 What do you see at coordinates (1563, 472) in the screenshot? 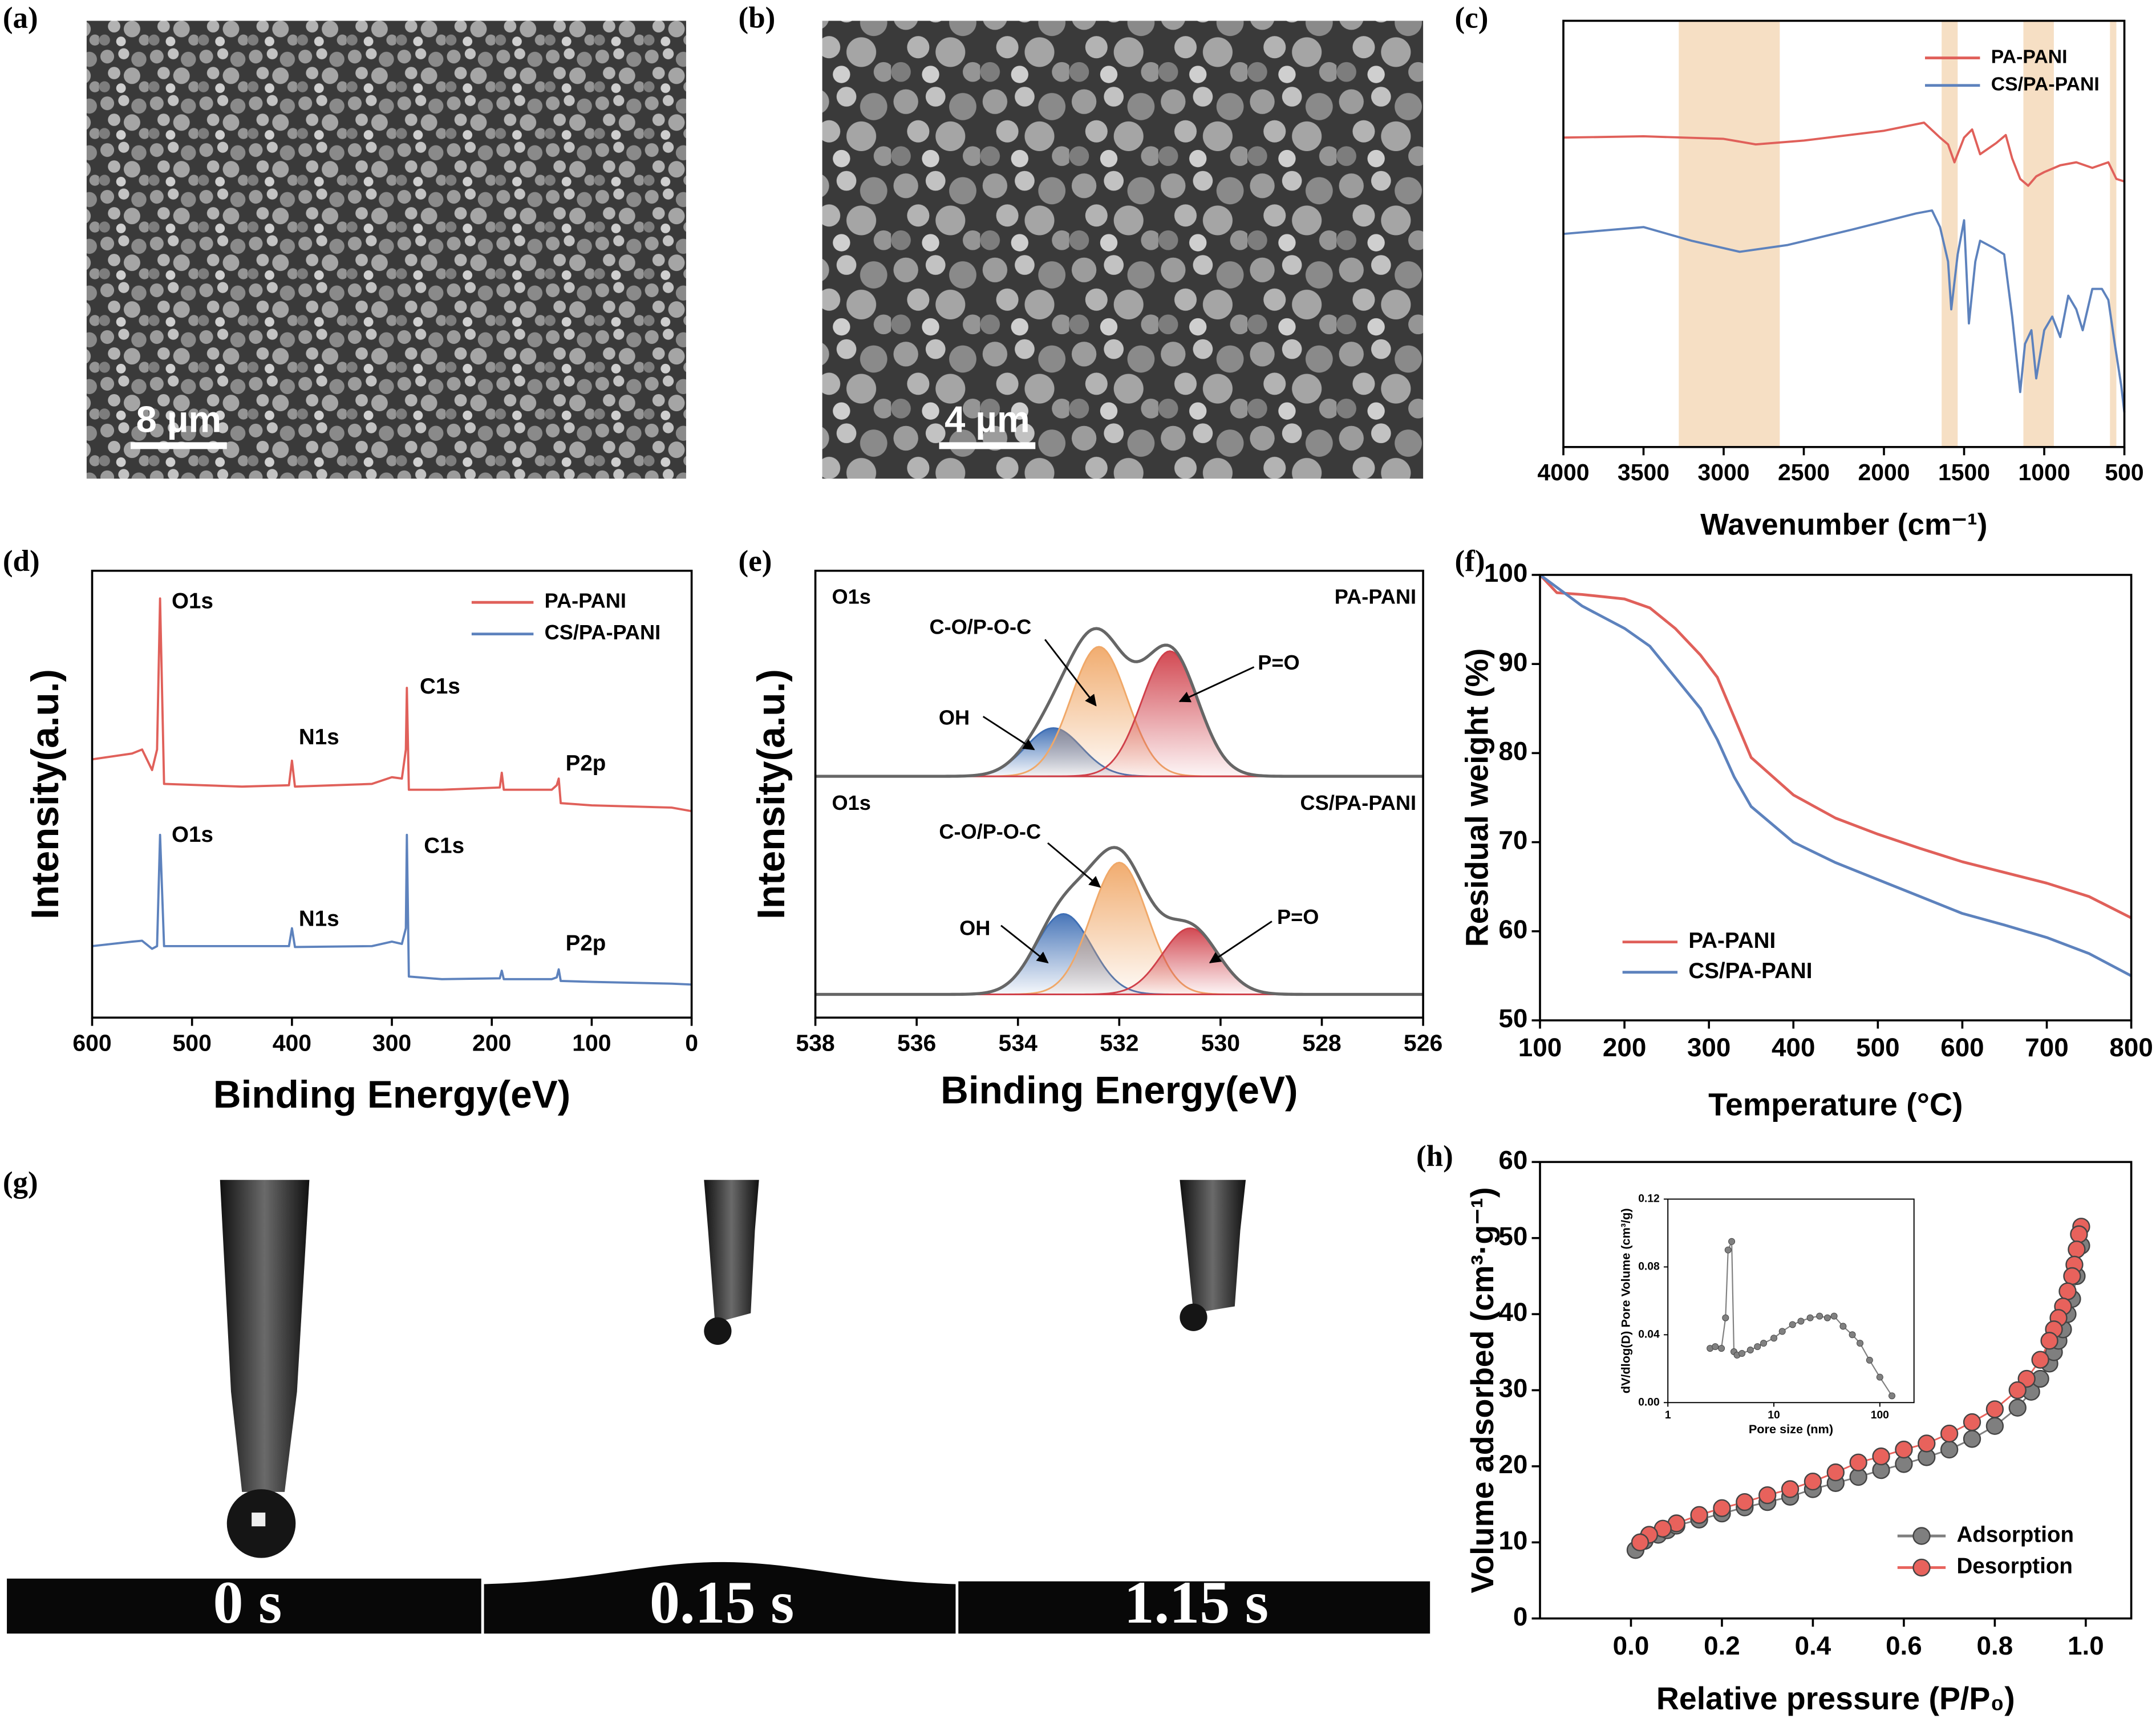
I see `x-tick-label: 4000` at bounding box center [1563, 472].